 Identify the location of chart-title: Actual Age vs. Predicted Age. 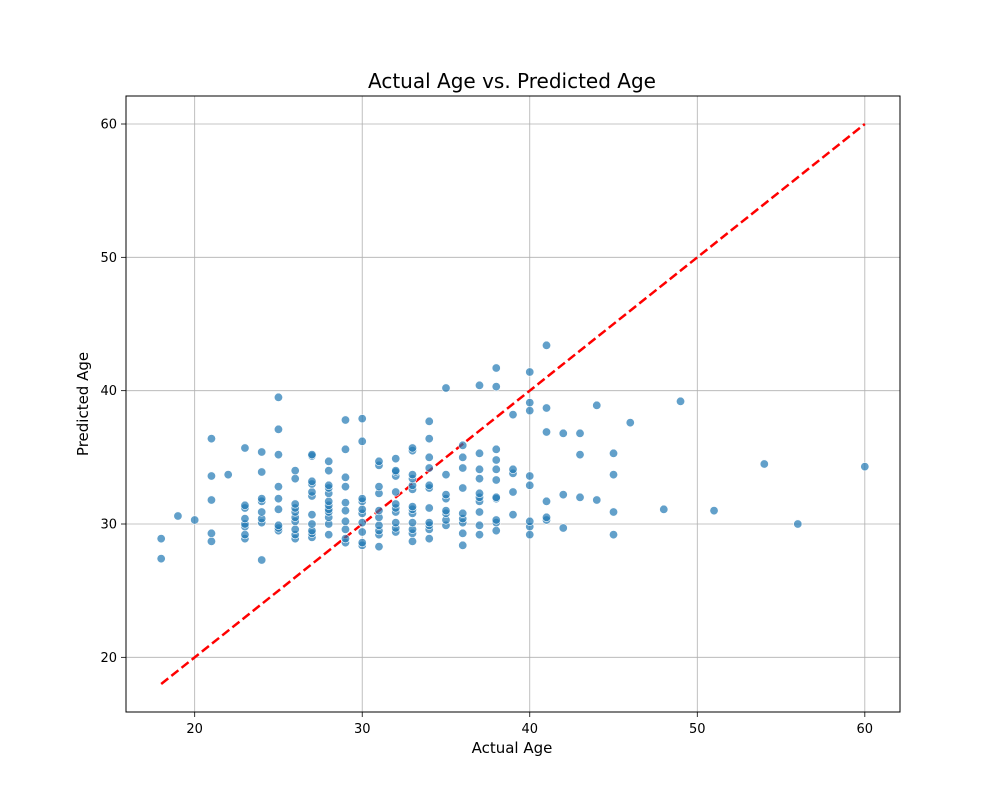
(512, 81).